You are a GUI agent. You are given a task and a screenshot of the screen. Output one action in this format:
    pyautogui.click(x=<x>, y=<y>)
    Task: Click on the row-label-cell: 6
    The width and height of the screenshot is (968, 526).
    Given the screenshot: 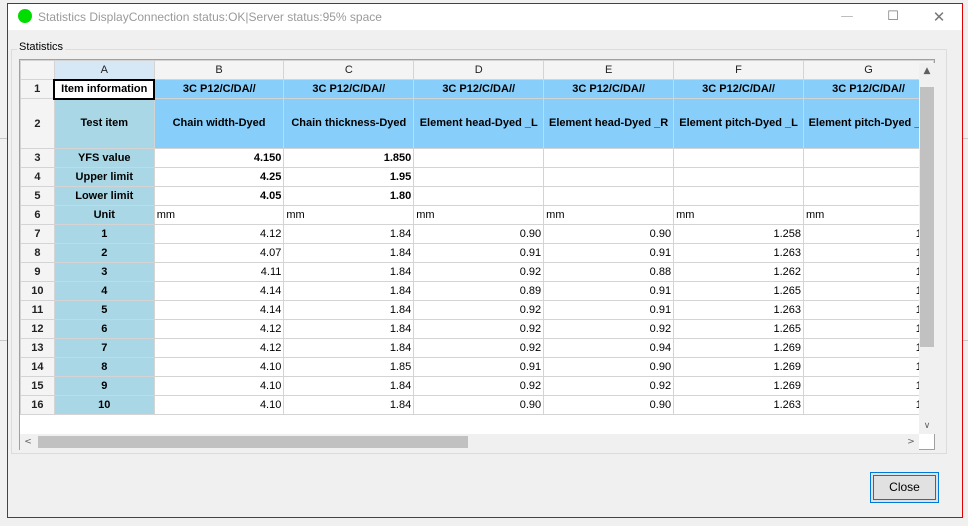 What is the action you would take?
    pyautogui.click(x=104, y=329)
    